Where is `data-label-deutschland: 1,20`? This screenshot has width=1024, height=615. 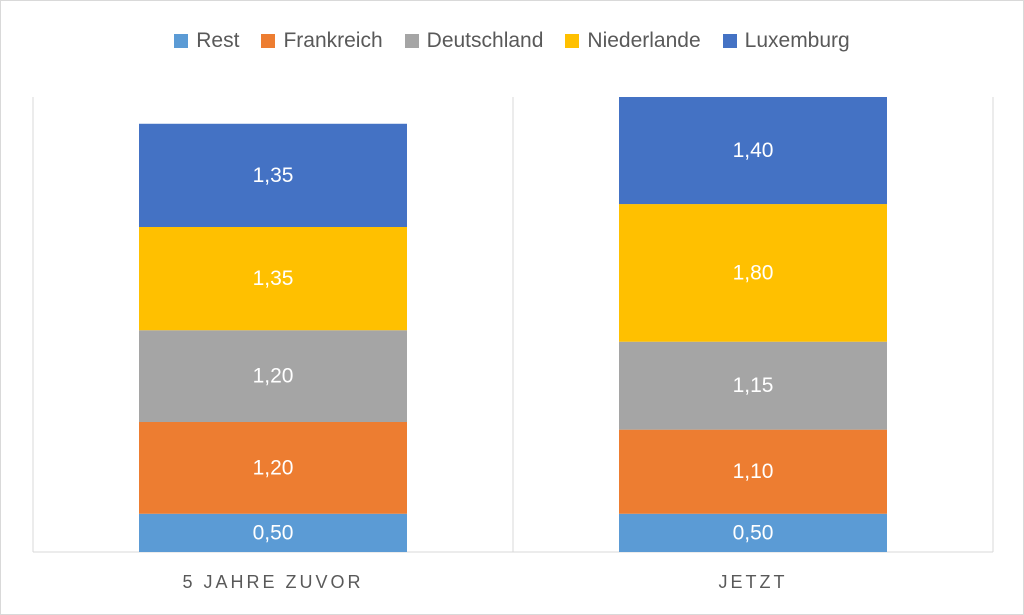
data-label-deutschland: 1,20 is located at coordinates (273, 376).